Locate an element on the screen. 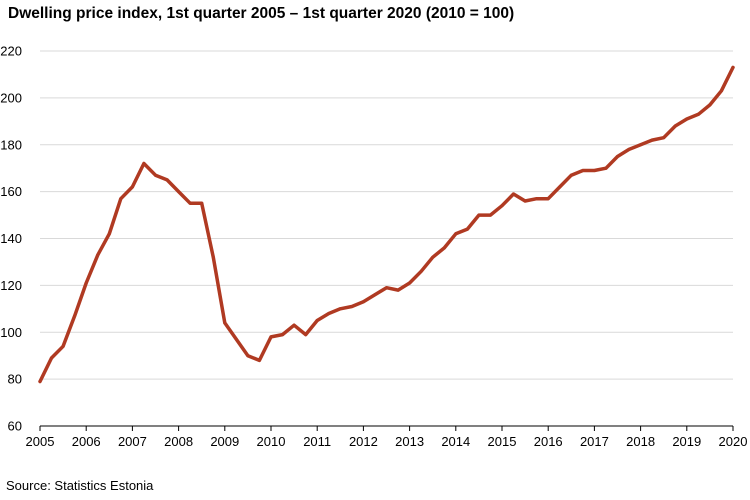 The width and height of the screenshot is (750, 500). x-tick-label: 2007 is located at coordinates (132, 441).